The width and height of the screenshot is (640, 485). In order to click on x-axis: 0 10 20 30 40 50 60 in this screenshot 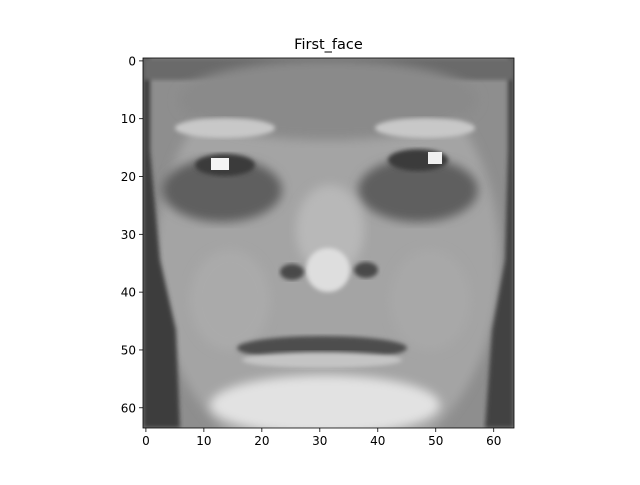, I will do `click(321, 438)`.